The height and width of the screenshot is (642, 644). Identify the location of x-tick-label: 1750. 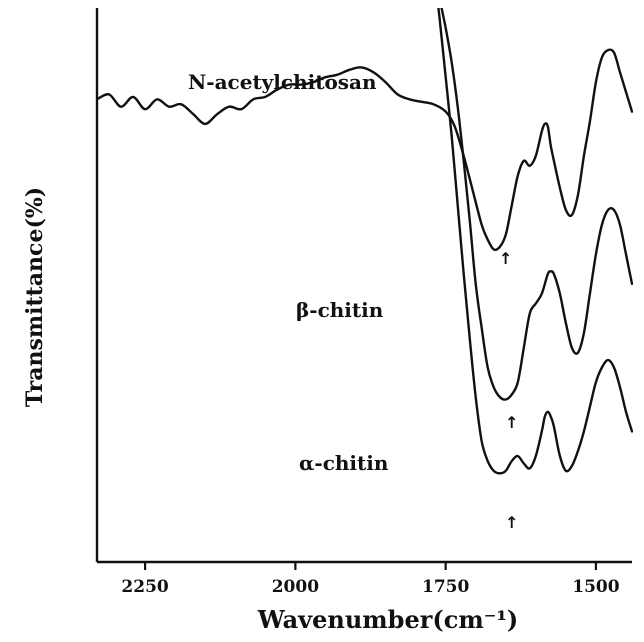
(445, 587).